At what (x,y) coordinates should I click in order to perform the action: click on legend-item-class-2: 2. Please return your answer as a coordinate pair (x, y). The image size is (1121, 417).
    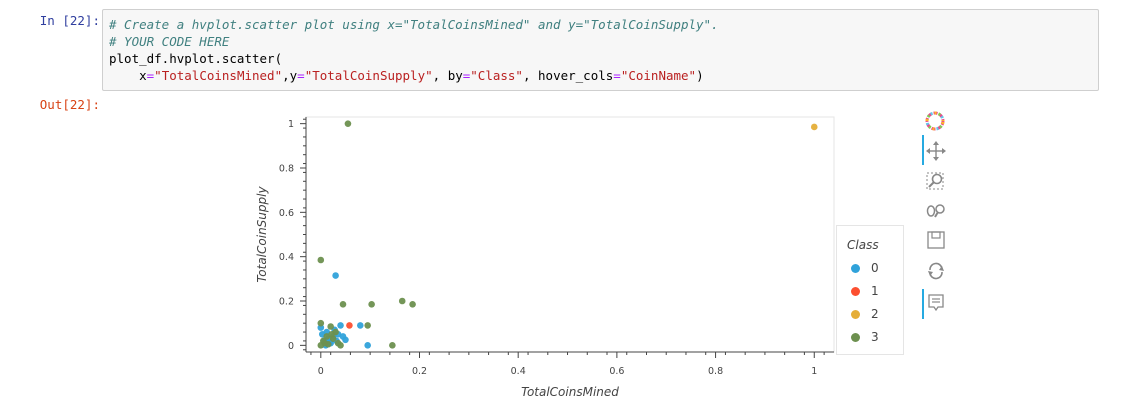
    Looking at the image, I should click on (865, 314).